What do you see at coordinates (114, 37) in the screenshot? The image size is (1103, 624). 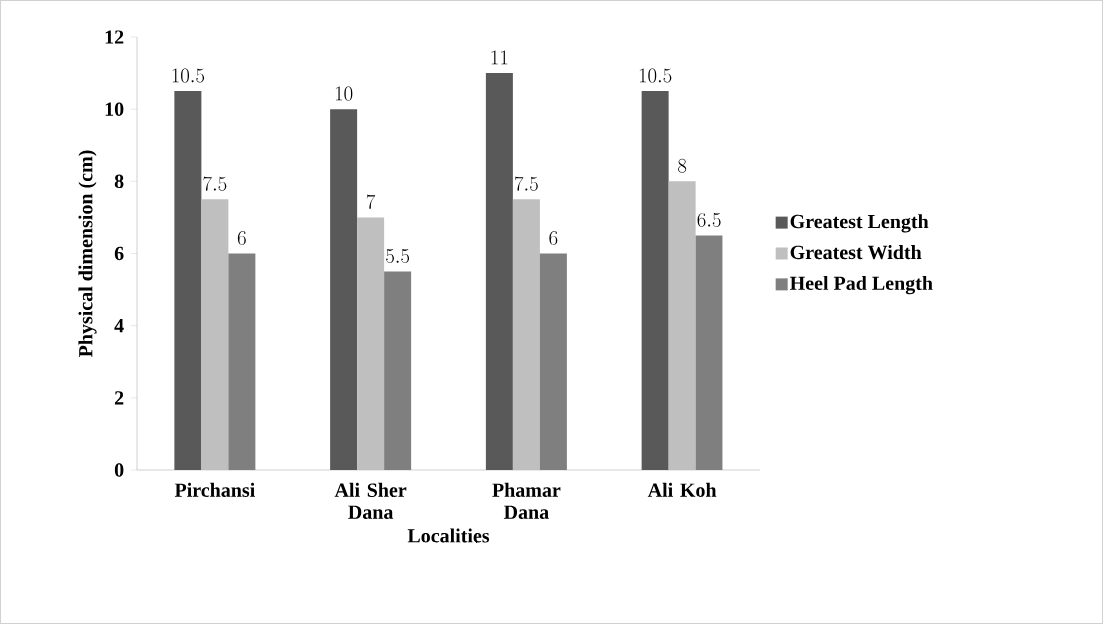 I see `y-tick-label: 12` at bounding box center [114, 37].